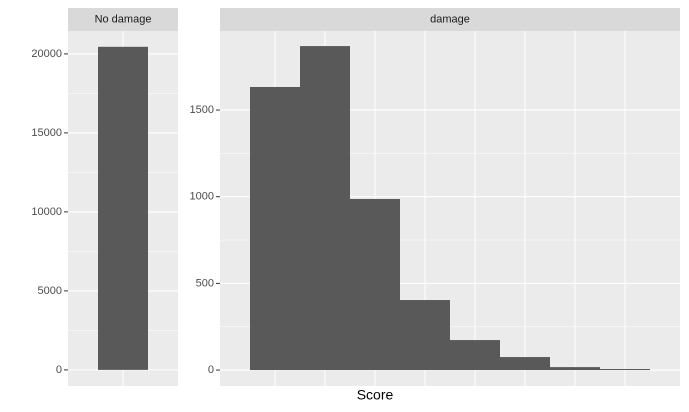 This screenshot has height=412, width=689. I want to click on x-axis-title: Score, so click(375, 395).